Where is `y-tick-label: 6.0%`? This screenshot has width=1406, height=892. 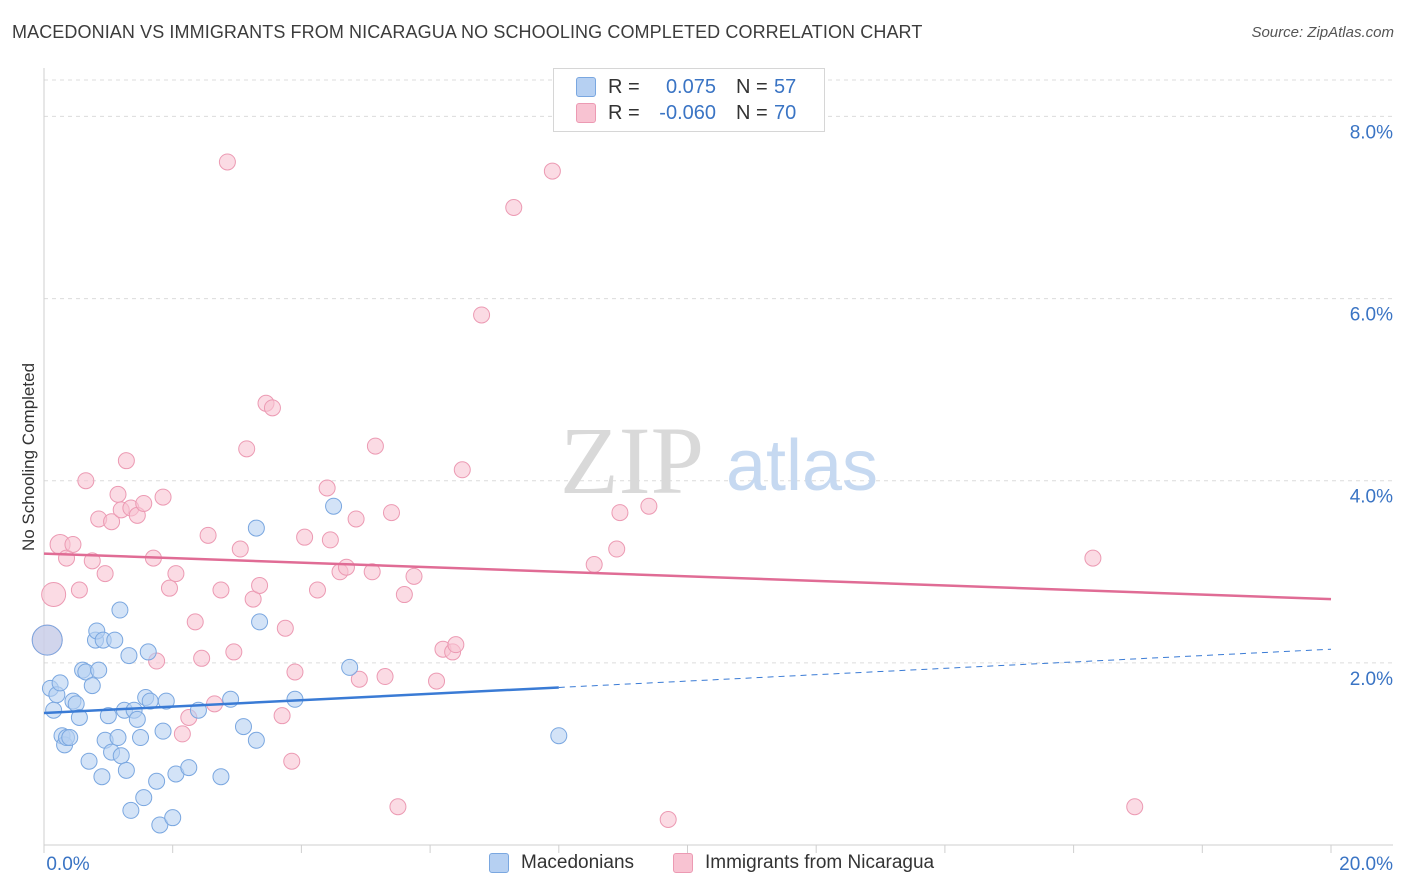 y-tick-label: 6.0% is located at coordinates (1371, 315).